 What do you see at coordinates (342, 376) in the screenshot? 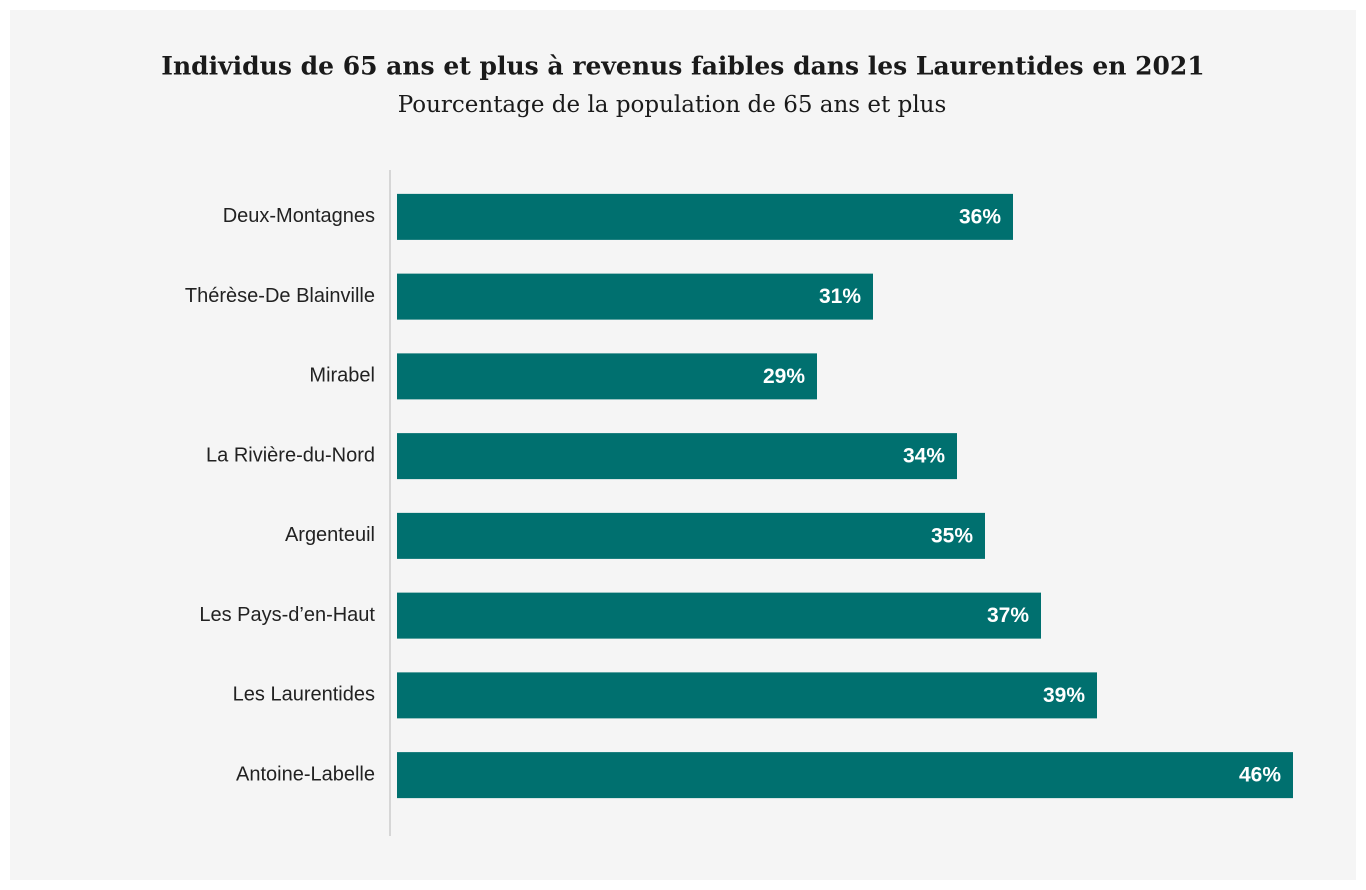
I see `category-label: Mirabel` at bounding box center [342, 376].